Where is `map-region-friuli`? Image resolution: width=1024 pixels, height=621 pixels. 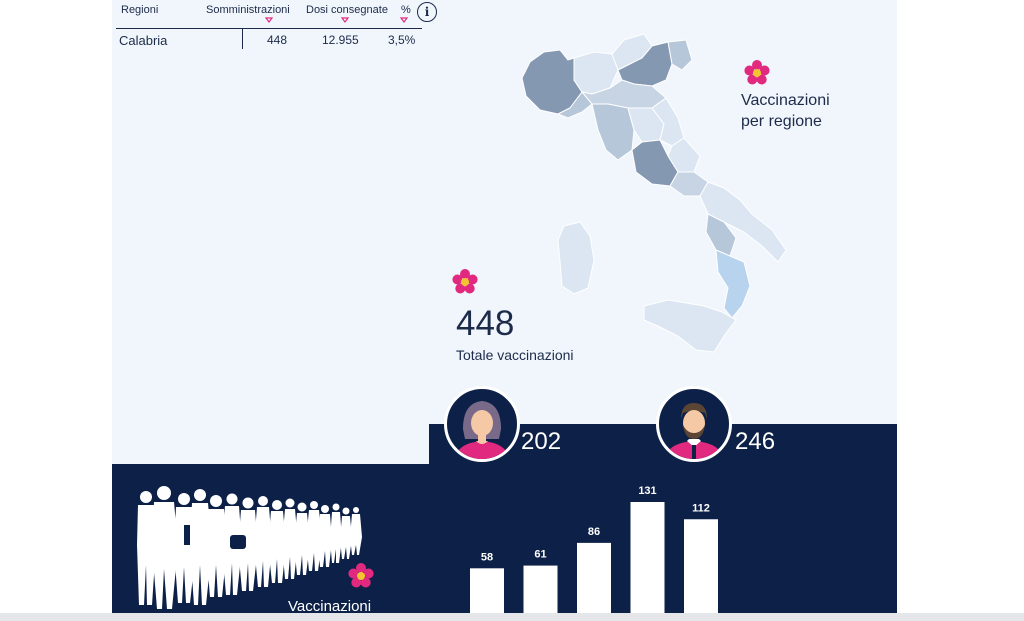 map-region-friuli is located at coordinates (680, 55).